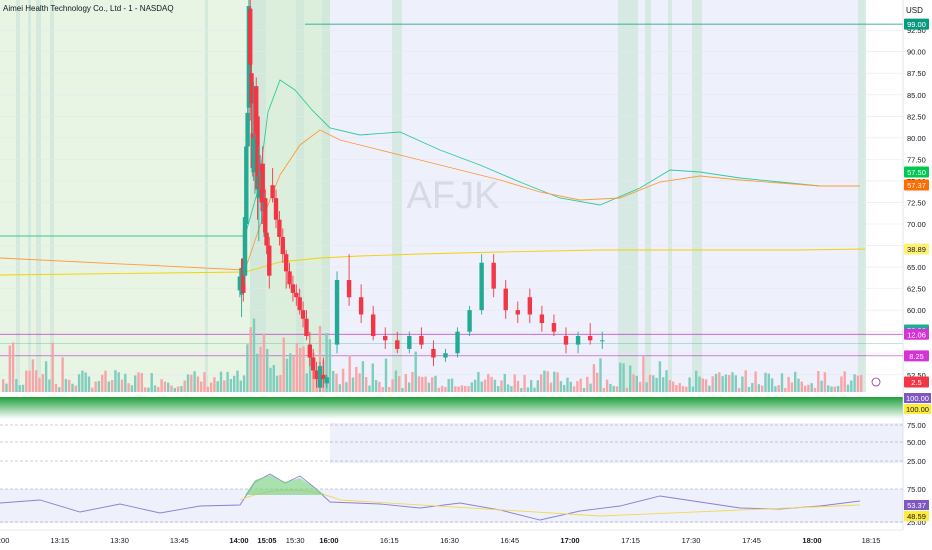 The image size is (932, 550). Describe the element at coordinates (451, 408) in the screenshot. I see `volume-ratio-band` at that location.